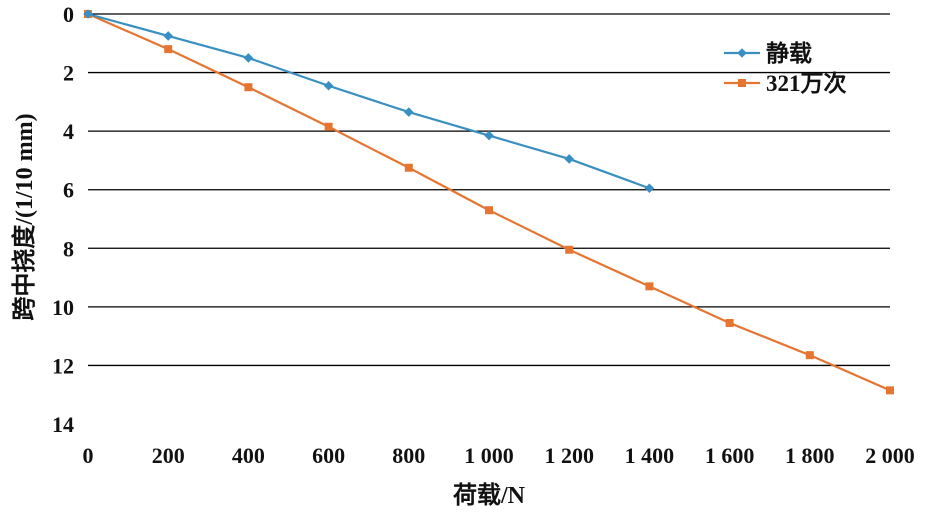 Image resolution: width=928 pixels, height=512 pixels. What do you see at coordinates (890, 455) in the screenshot?
I see `x-tick-label-2000: 2 000` at bounding box center [890, 455].